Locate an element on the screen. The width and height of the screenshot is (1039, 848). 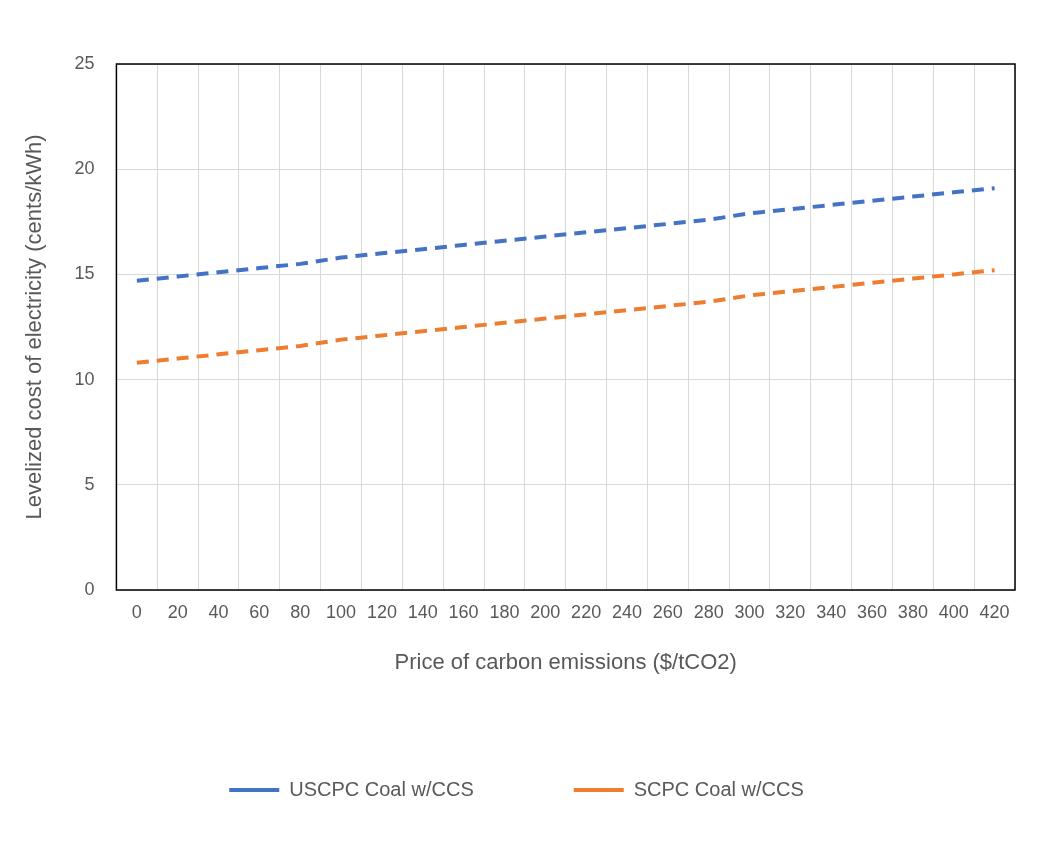
x-axis-title: Price of carbon emissions ($/tCO2) is located at coordinates (565, 661).